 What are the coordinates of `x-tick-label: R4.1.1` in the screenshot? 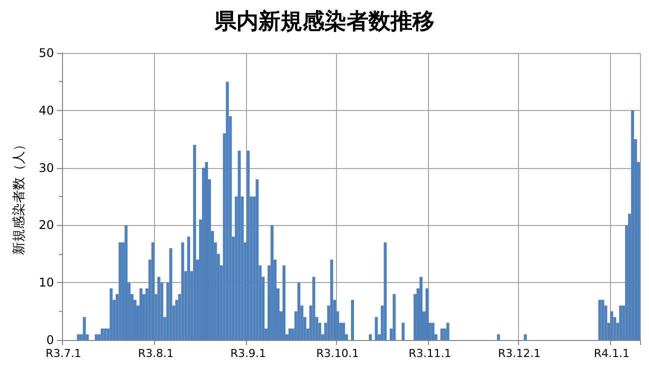 It's located at (612, 353).